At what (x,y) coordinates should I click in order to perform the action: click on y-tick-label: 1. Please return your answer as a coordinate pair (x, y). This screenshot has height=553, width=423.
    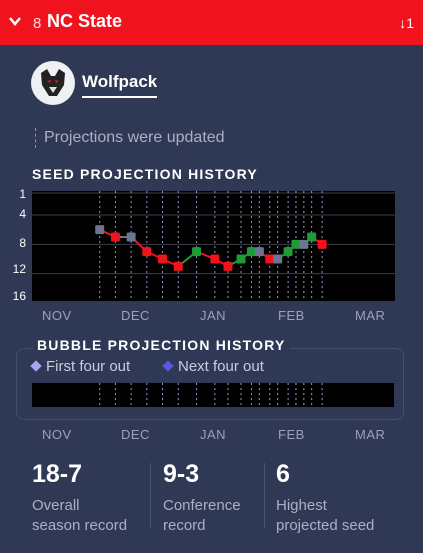
    Looking at the image, I should click on (22, 194).